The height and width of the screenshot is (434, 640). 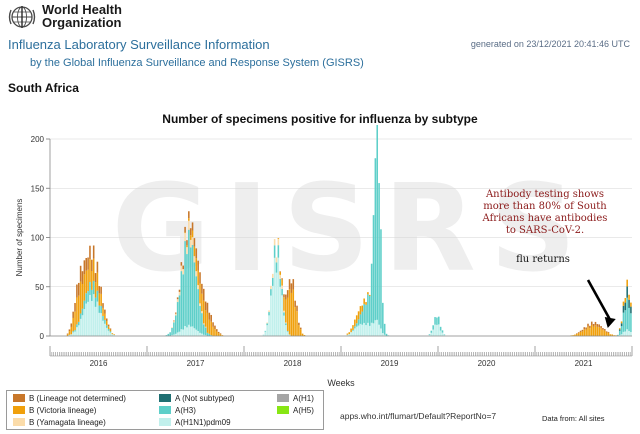 I want to click on who-logo-icon, so click(x=22, y=17).